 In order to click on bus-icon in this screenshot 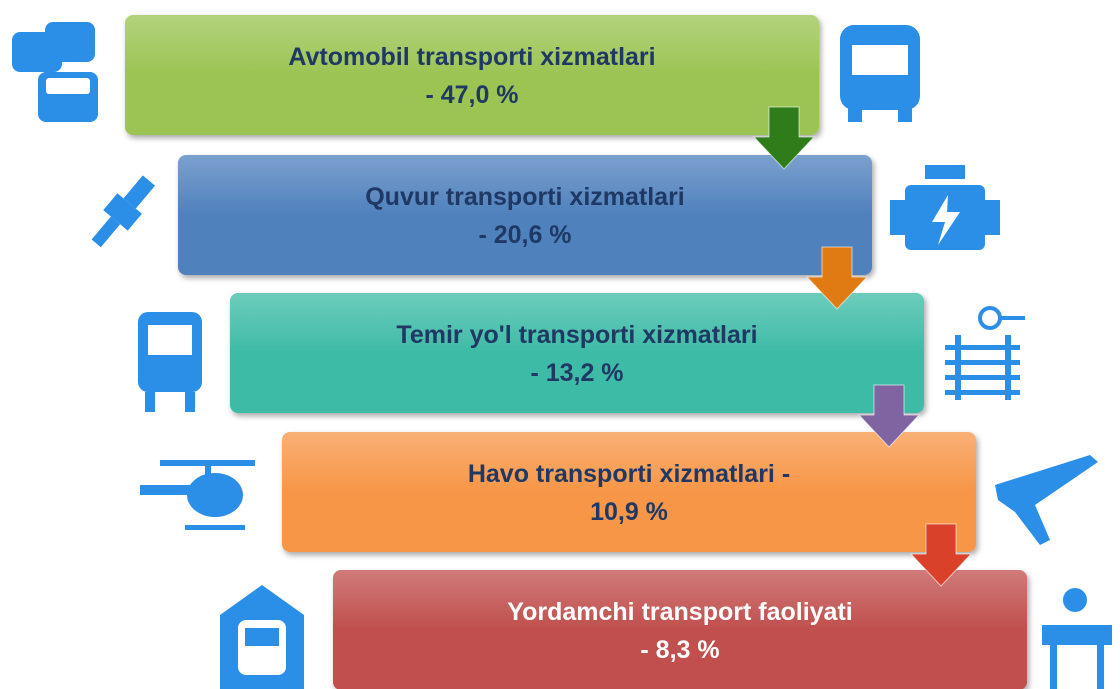, I will do `click(880, 73)`.